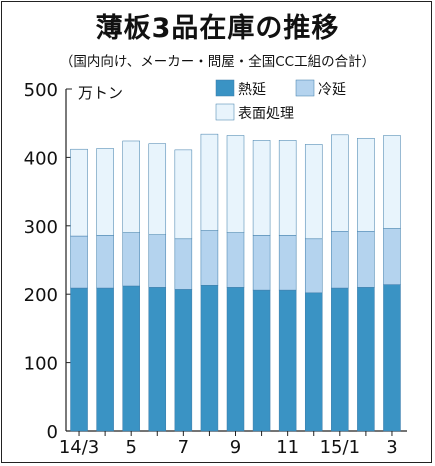  I want to click on bar-表面処理-2, so click(366, 184).